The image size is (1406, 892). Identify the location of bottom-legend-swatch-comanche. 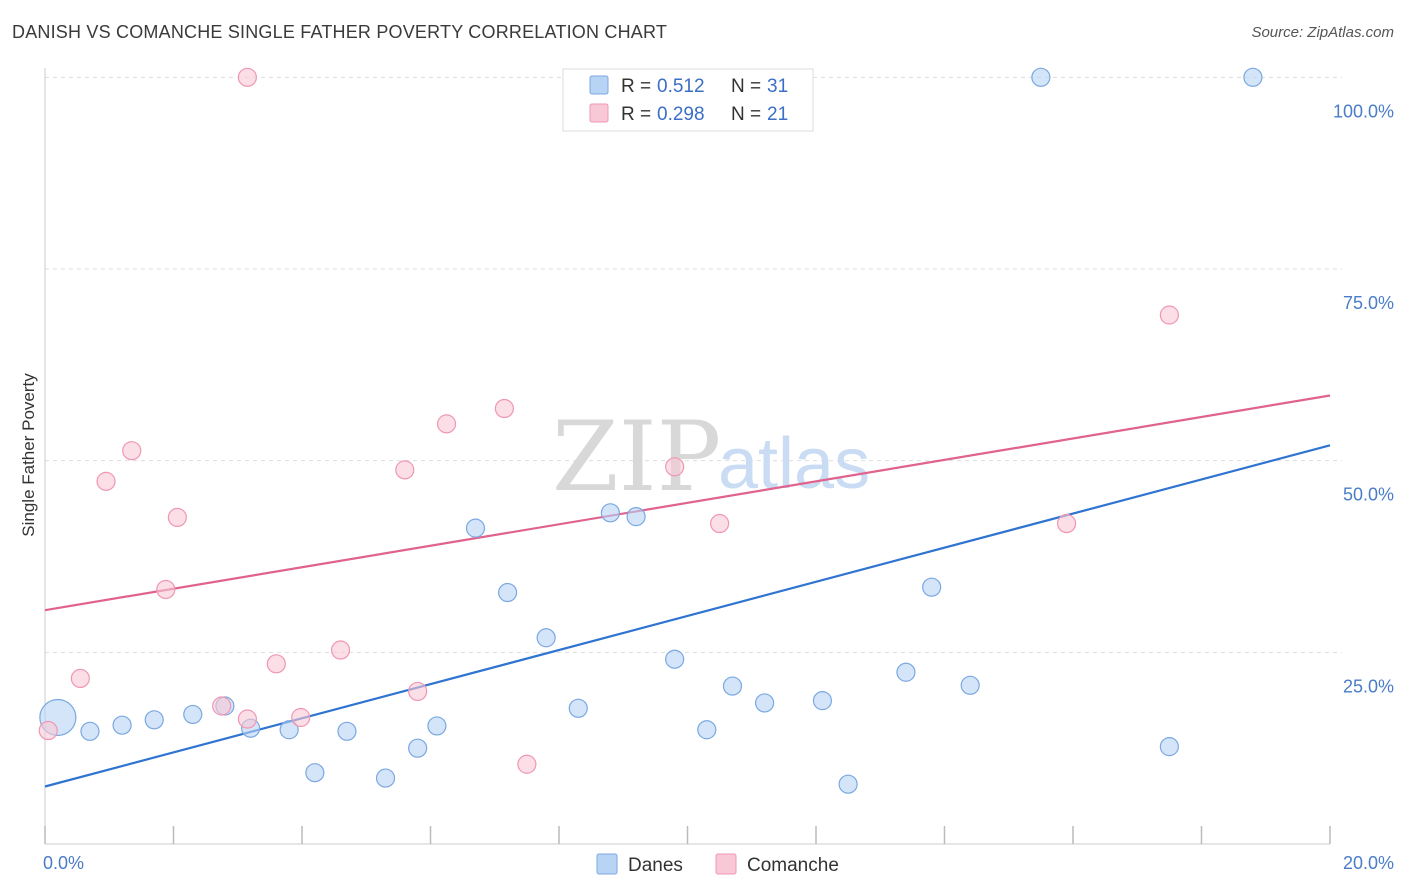
(726, 864).